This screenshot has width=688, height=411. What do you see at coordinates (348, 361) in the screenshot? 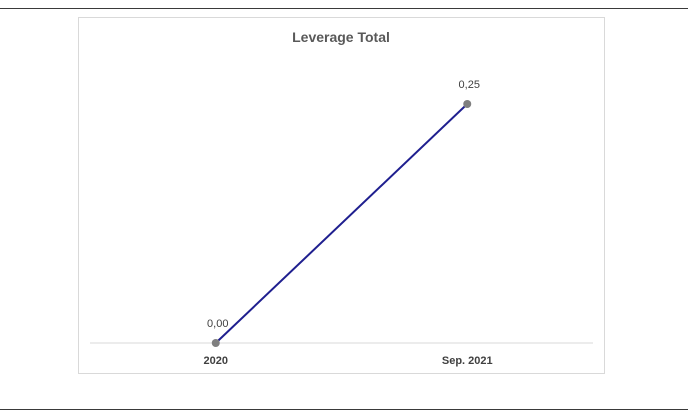
I see `x-tick-layer: 2020 Sep. 2021` at bounding box center [348, 361].